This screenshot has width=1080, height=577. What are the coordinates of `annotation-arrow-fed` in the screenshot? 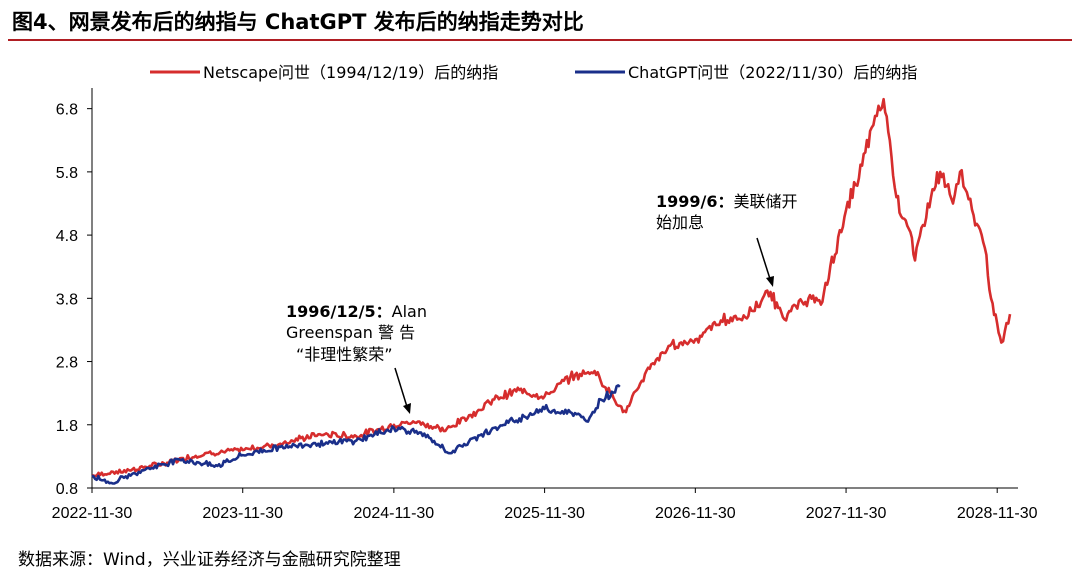 It's located at (764, 260).